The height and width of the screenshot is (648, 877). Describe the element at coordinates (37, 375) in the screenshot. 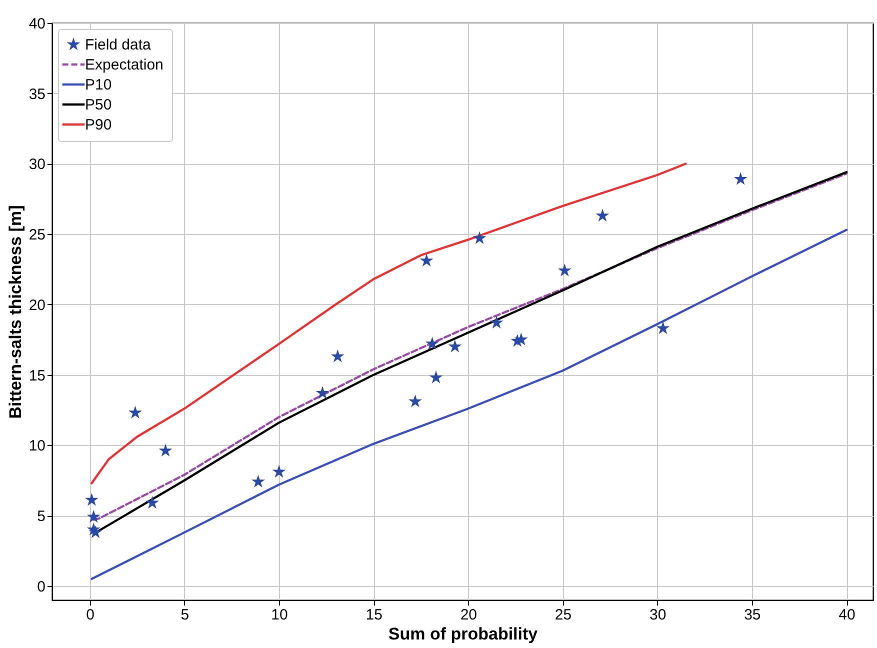

I see `y-tick-label: 15` at that location.